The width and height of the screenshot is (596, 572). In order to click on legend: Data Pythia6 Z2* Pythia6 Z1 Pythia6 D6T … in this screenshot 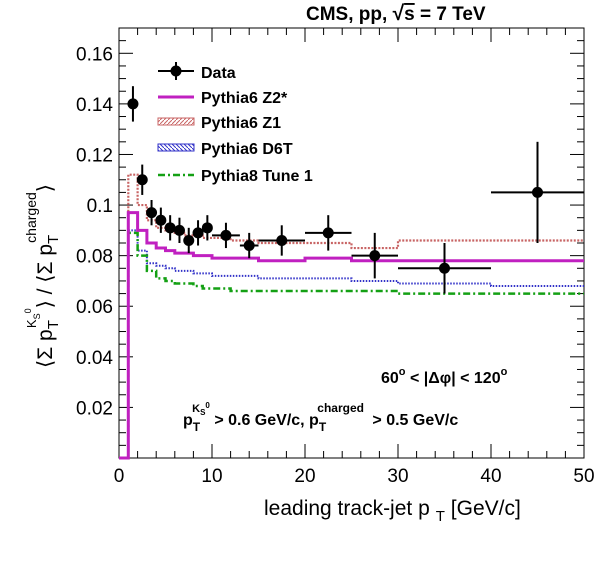, I will do `click(235, 123)`.